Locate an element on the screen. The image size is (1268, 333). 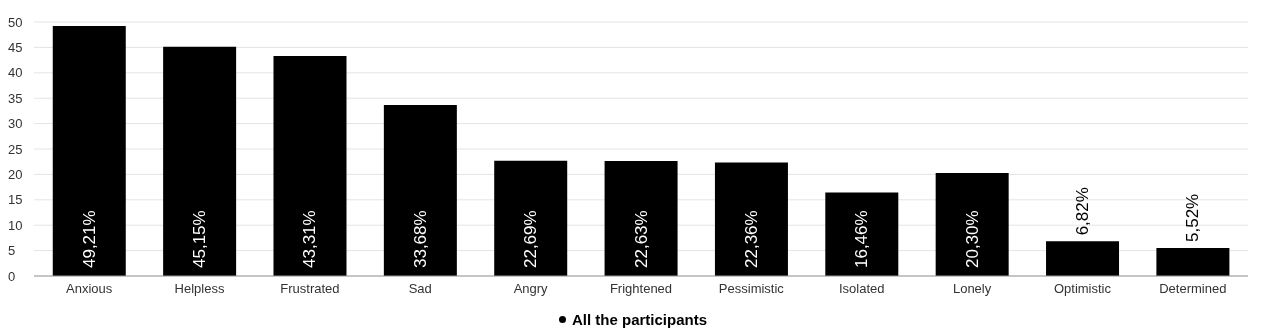
x-tick-label: Frightened is located at coordinates (641, 289).